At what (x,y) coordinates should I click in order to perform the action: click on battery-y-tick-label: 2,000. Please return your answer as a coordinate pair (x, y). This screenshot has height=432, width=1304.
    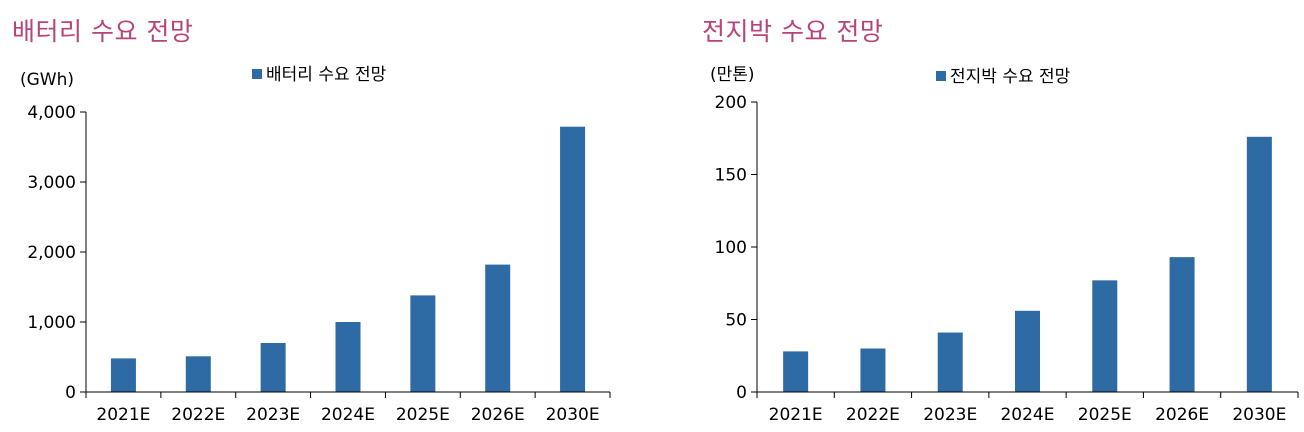
    Looking at the image, I should click on (51, 253).